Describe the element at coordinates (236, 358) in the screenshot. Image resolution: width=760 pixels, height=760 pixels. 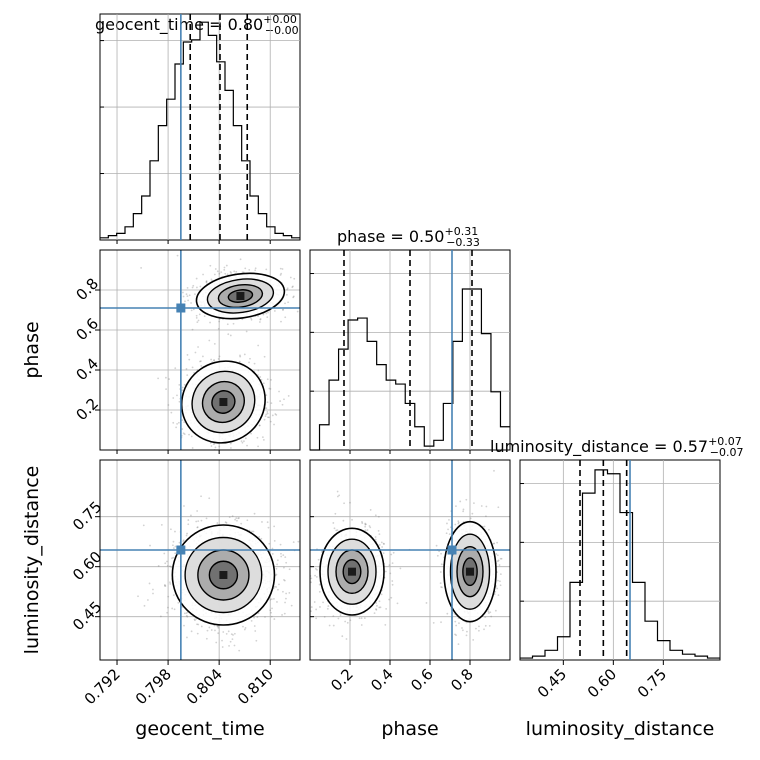
I see `density-layer` at that location.